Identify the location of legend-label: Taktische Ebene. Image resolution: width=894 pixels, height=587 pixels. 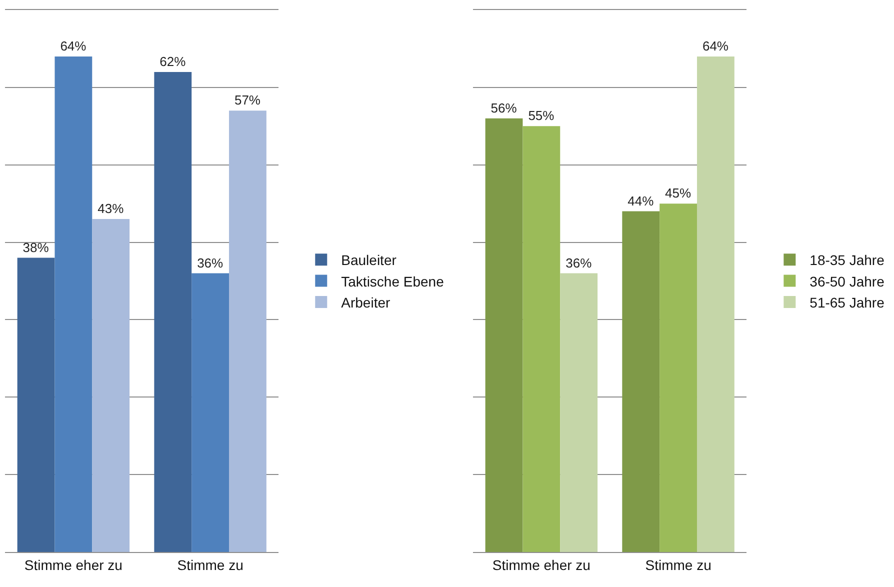
(392, 281).